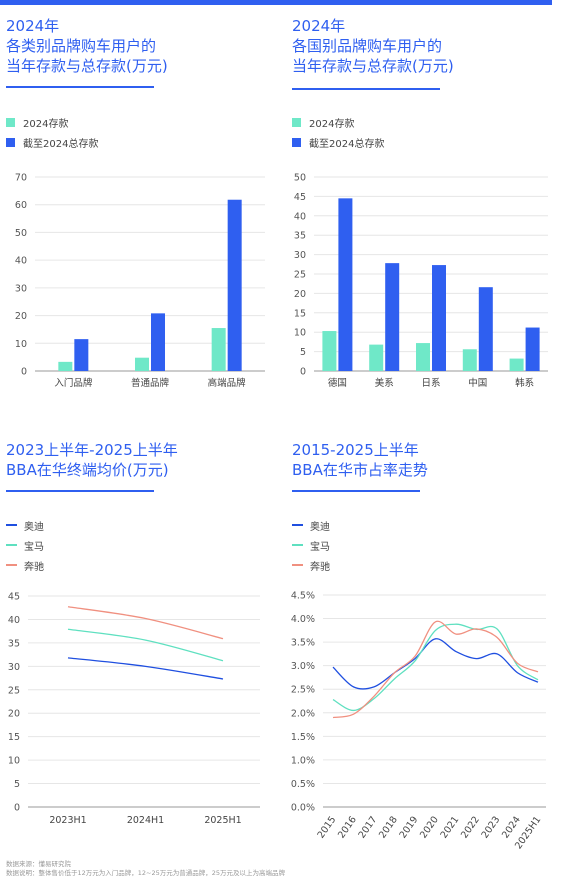  I want to click on top-accent-bar, so click(276, 2).